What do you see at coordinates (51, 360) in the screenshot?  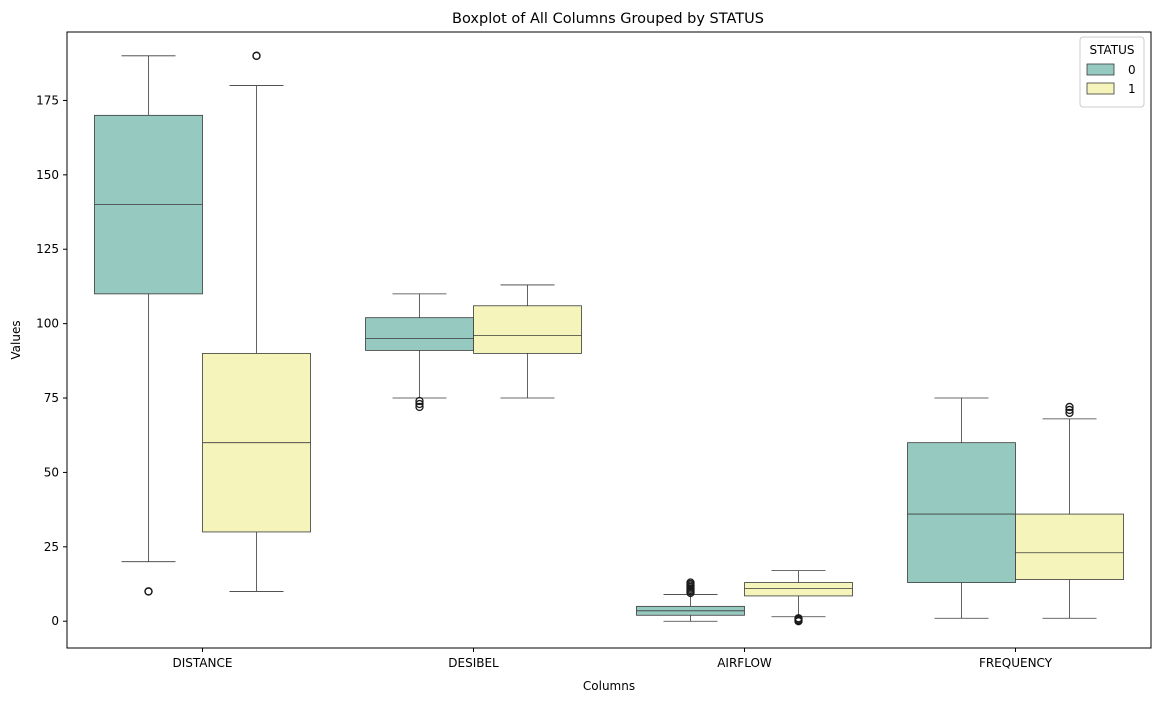 I see `y-axis: 0 25 50 75 100 125 150 175` at bounding box center [51, 360].